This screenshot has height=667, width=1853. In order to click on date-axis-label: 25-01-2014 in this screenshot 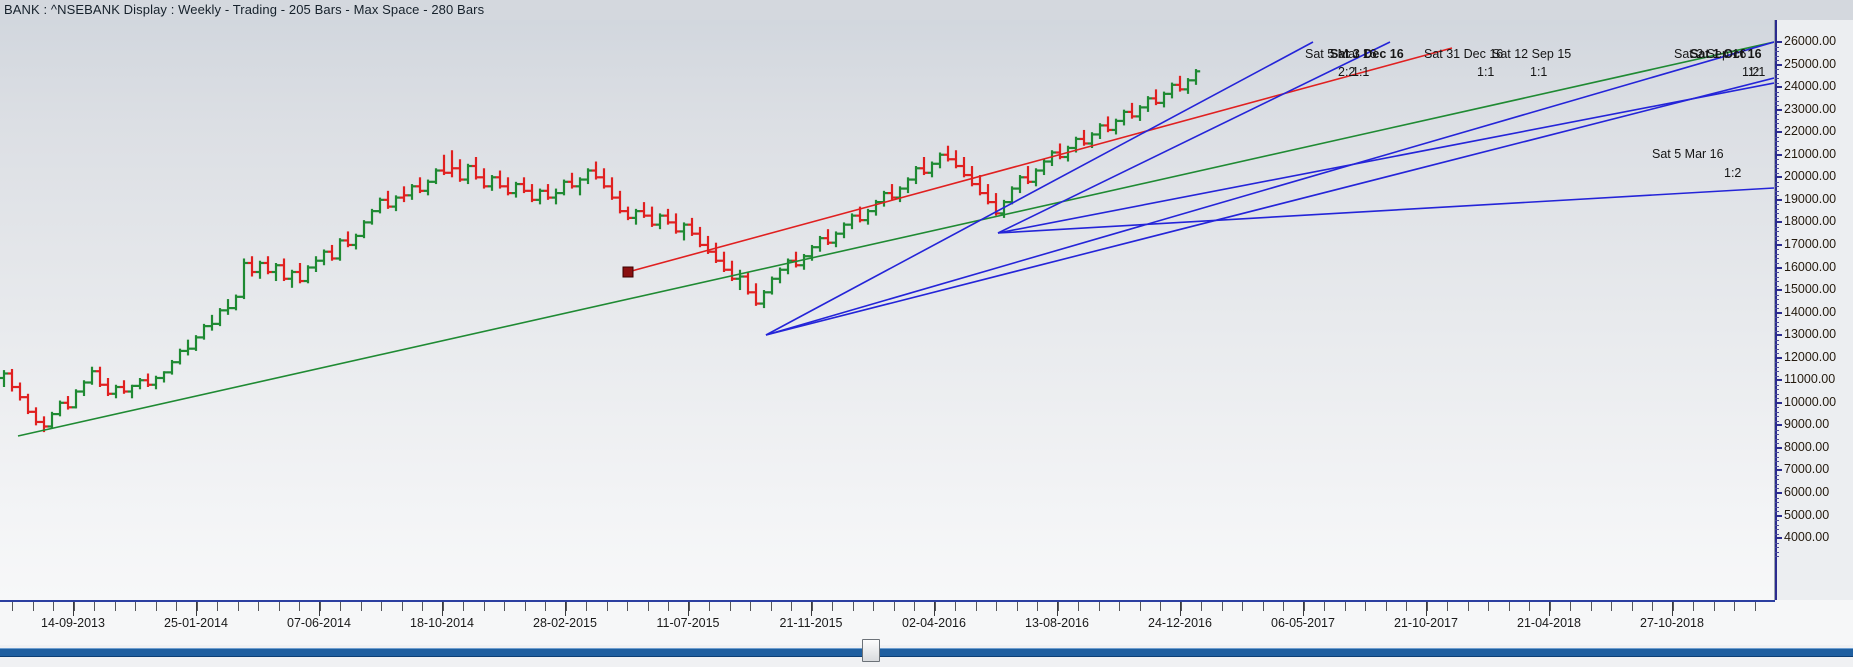, I will do `click(196, 623)`.